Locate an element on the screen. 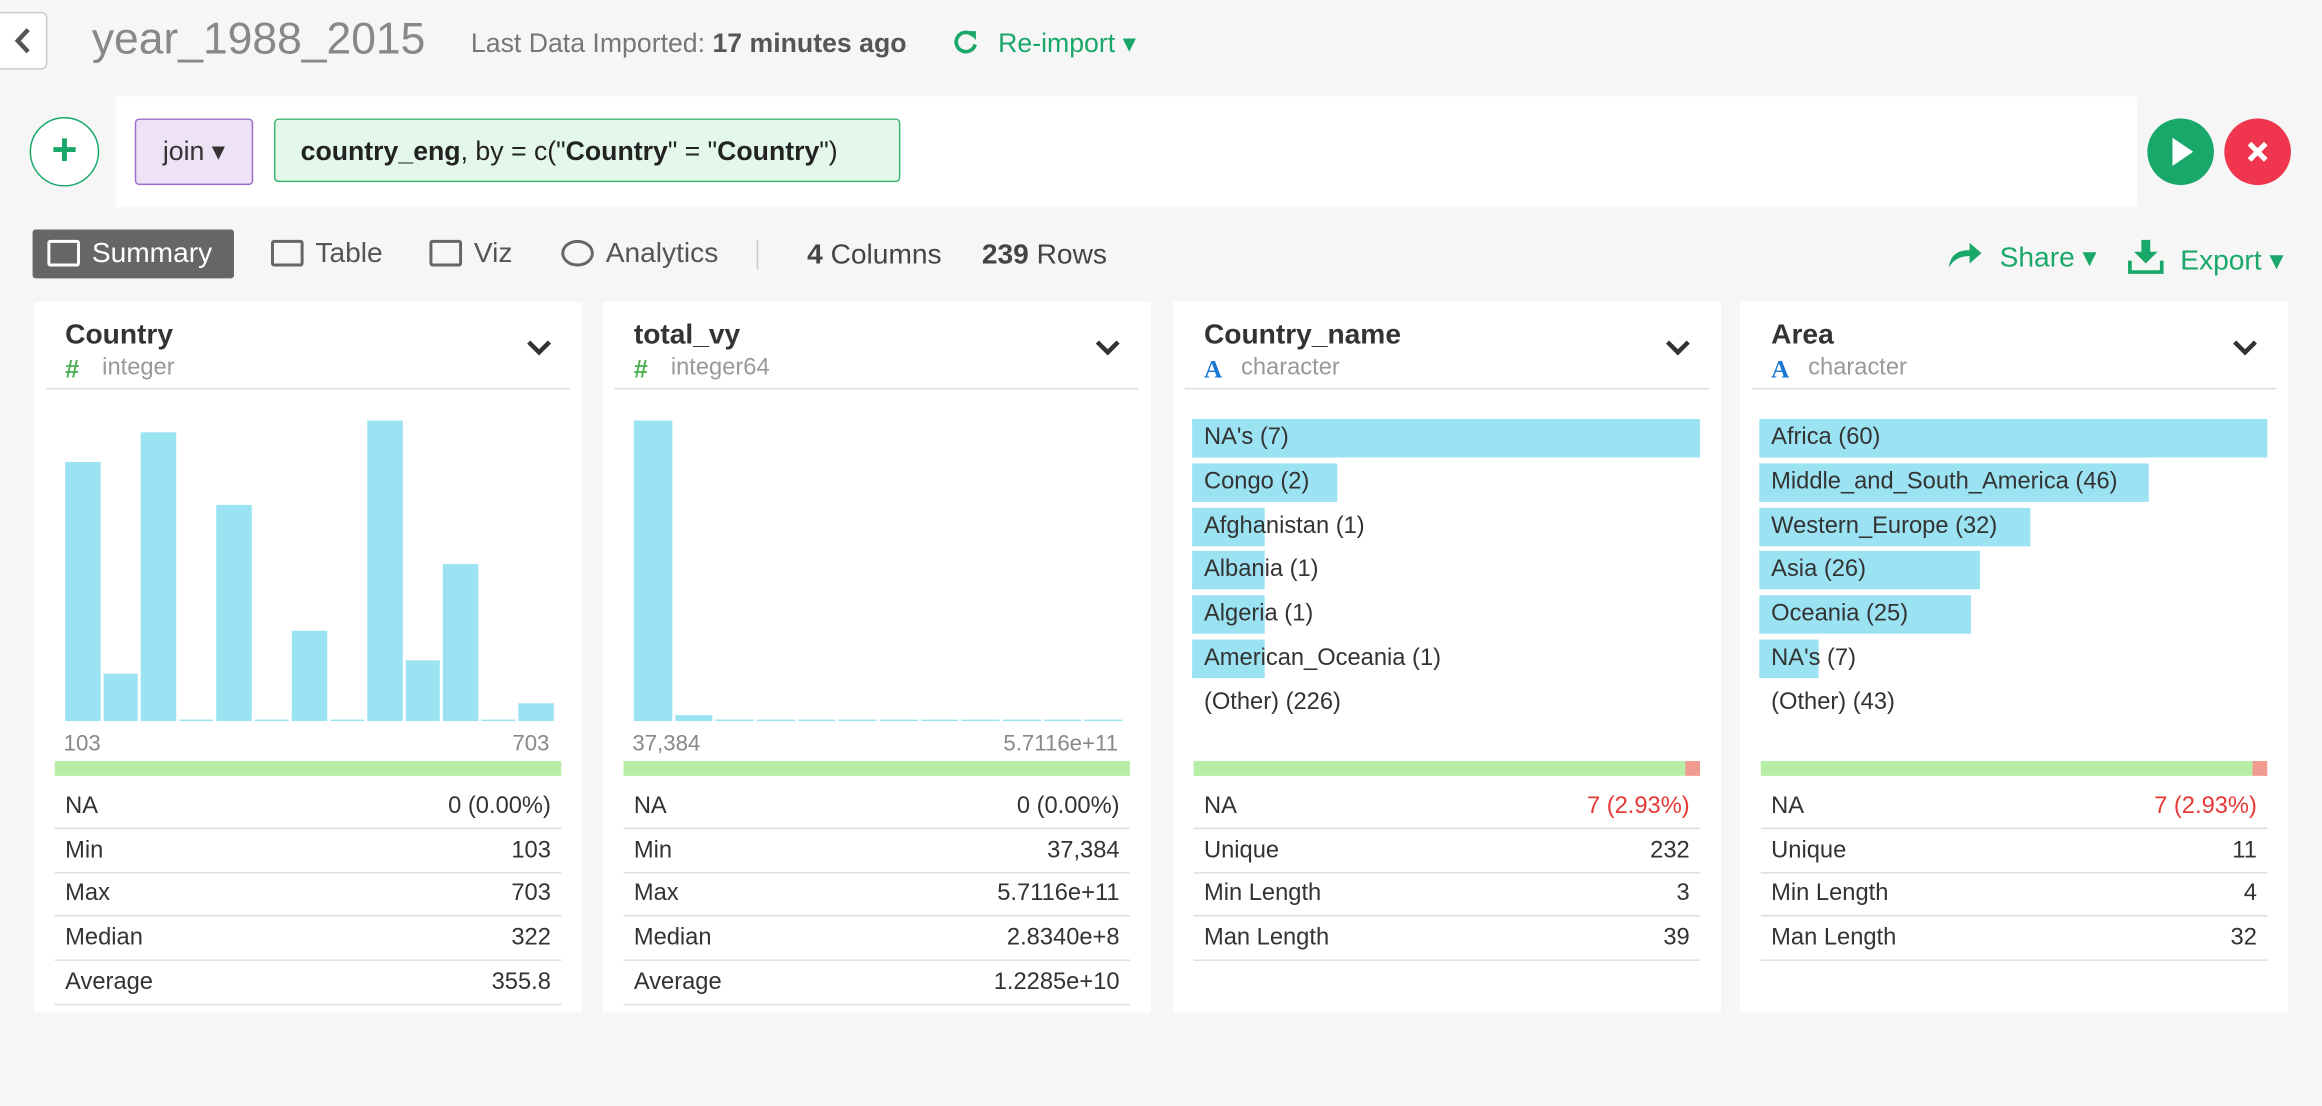 The height and width of the screenshot is (1106, 2322). histogram-min: 103 is located at coordinates (82, 744).